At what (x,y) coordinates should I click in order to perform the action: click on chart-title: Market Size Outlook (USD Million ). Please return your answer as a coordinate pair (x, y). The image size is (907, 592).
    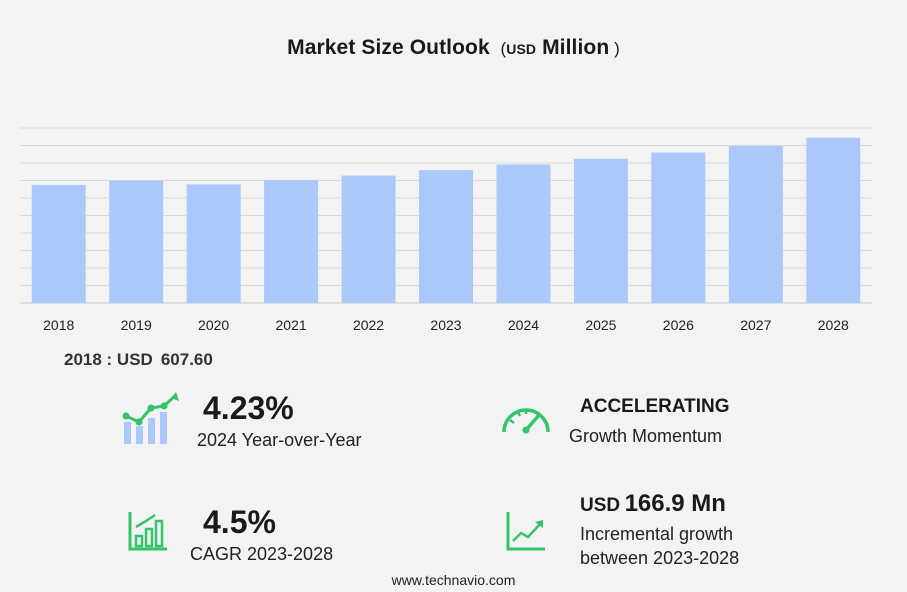
    Looking at the image, I should click on (453, 48).